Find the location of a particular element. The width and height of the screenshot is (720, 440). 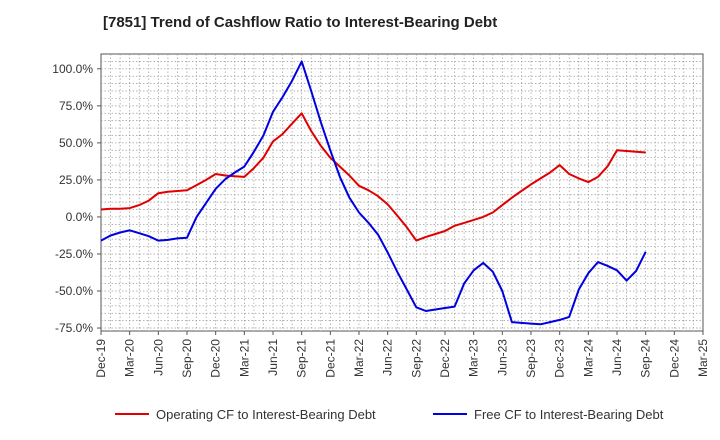

x-tick-label: Jun-20 is located at coordinates (158, 357).